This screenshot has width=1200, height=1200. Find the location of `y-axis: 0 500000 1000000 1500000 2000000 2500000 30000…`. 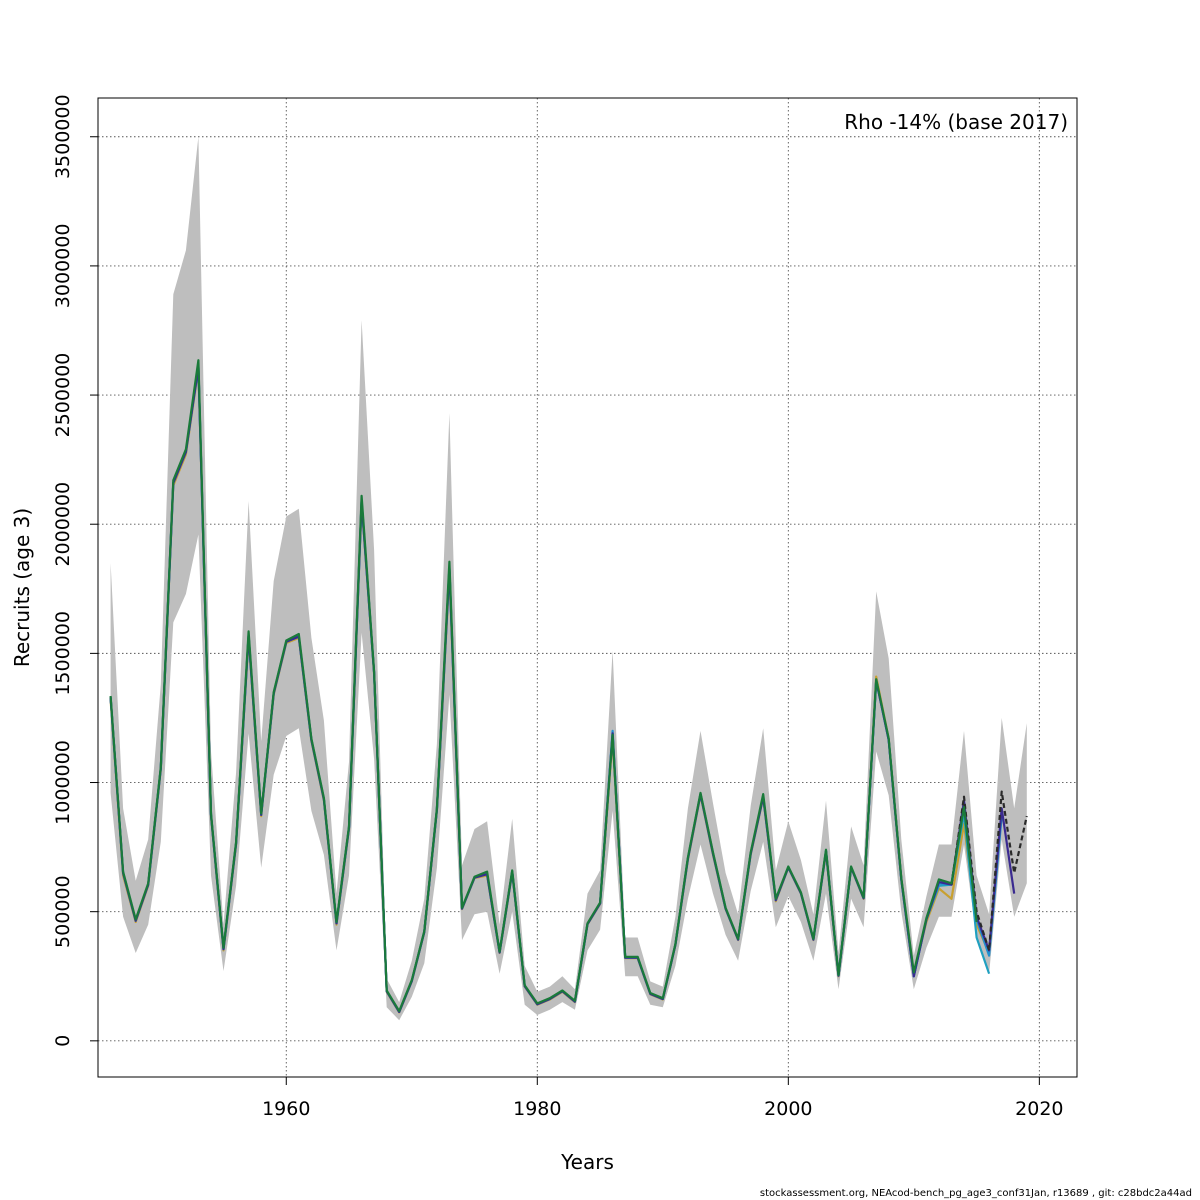

y-axis: 0 500000 1000000 1500000 2000000 2500000 30000… is located at coordinates (75, 570).